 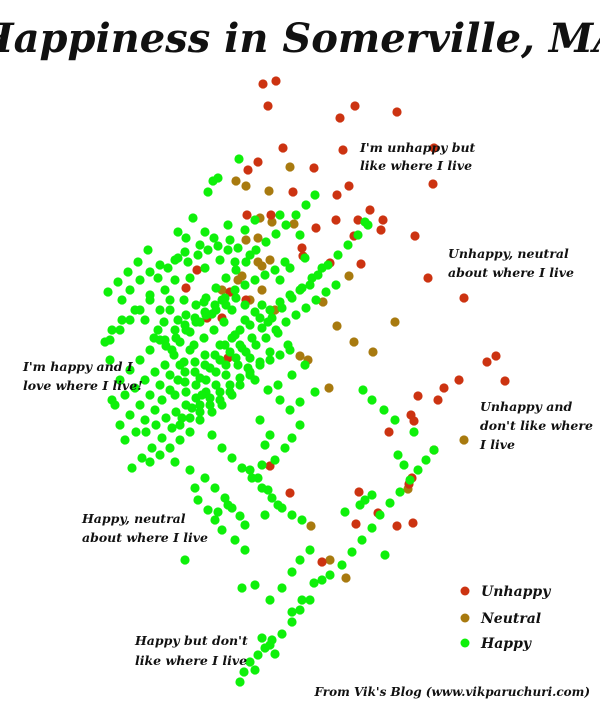 What do you see at coordinates (133, 518) in the screenshot?
I see `annotation-line: Happy, neutral` at bounding box center [133, 518].